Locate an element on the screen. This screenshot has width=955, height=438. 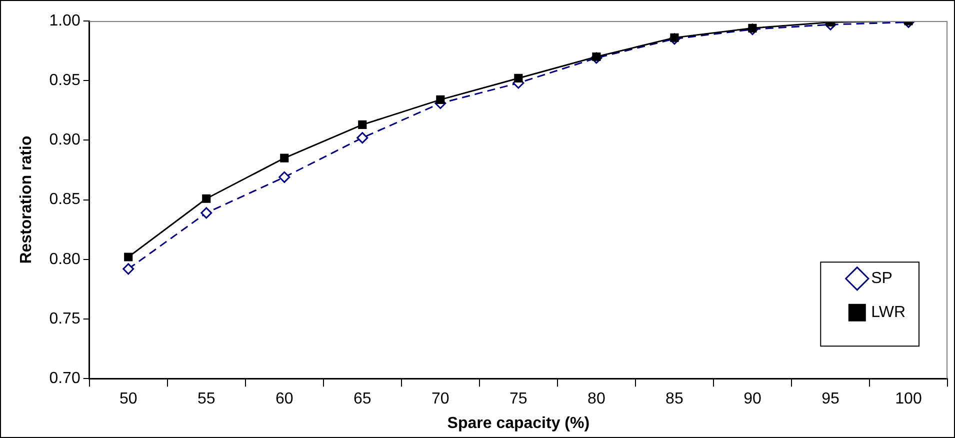
x-tick-label: 70 is located at coordinates (441, 399).